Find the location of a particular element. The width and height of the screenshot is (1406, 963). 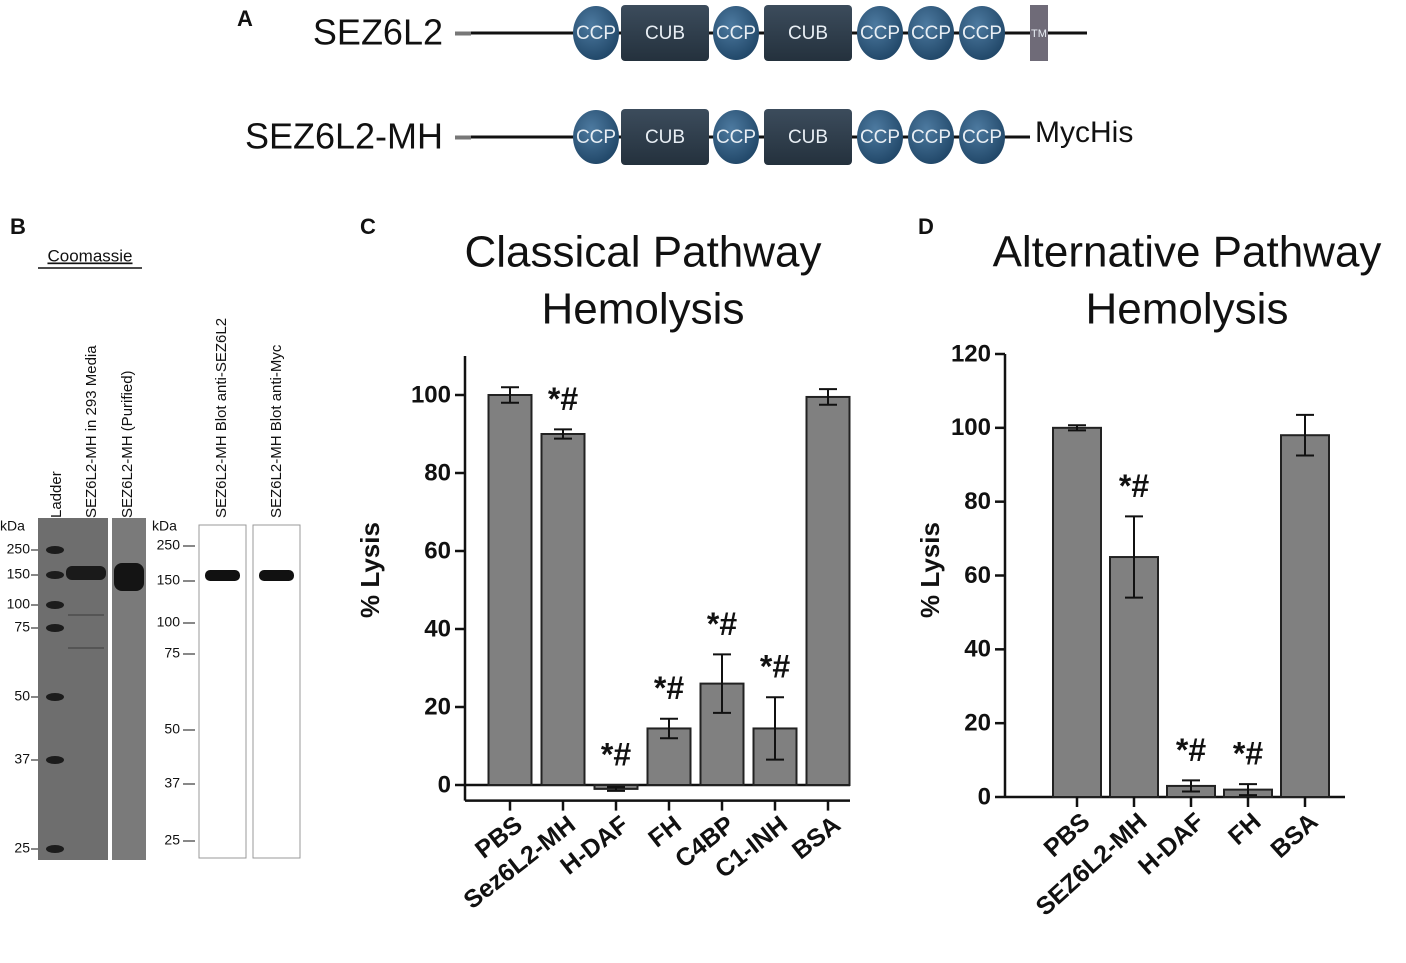

y-tick-label: 80 is located at coordinates (977, 501).